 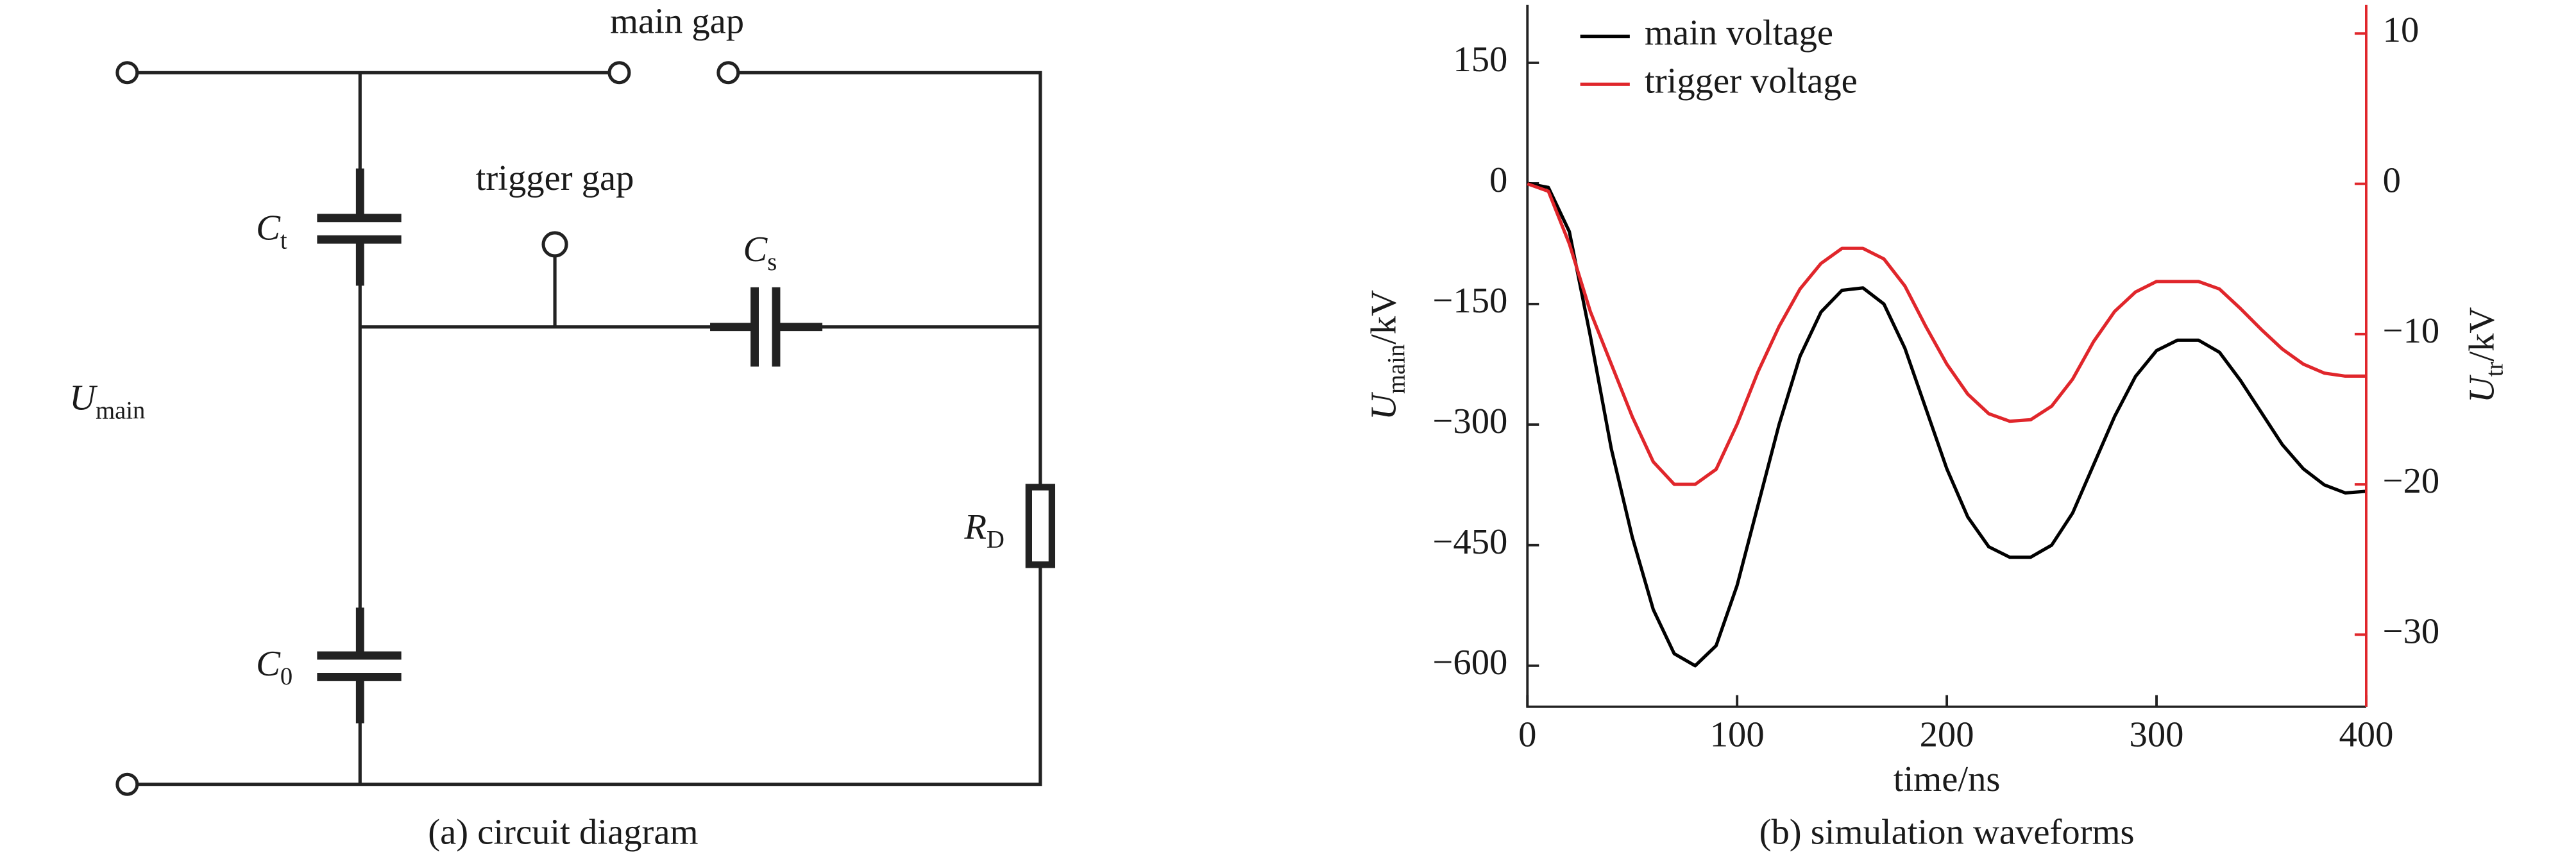 I want to click on y-tick-label: −450, so click(x=1469, y=542).